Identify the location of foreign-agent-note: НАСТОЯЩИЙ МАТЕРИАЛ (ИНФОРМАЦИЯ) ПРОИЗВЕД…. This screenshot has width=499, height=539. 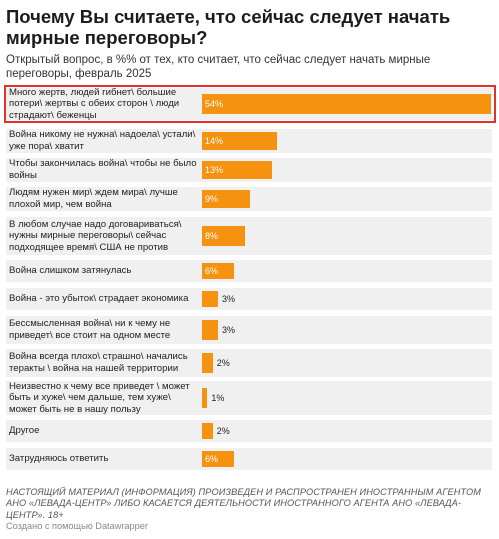
(243, 503).